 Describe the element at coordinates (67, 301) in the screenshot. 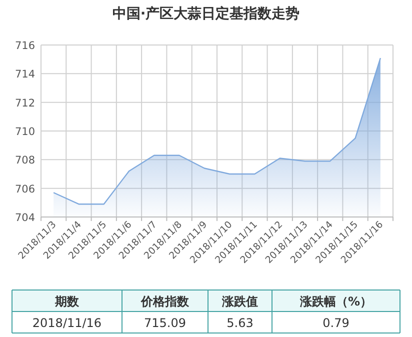

I see `text: 期数` at that location.